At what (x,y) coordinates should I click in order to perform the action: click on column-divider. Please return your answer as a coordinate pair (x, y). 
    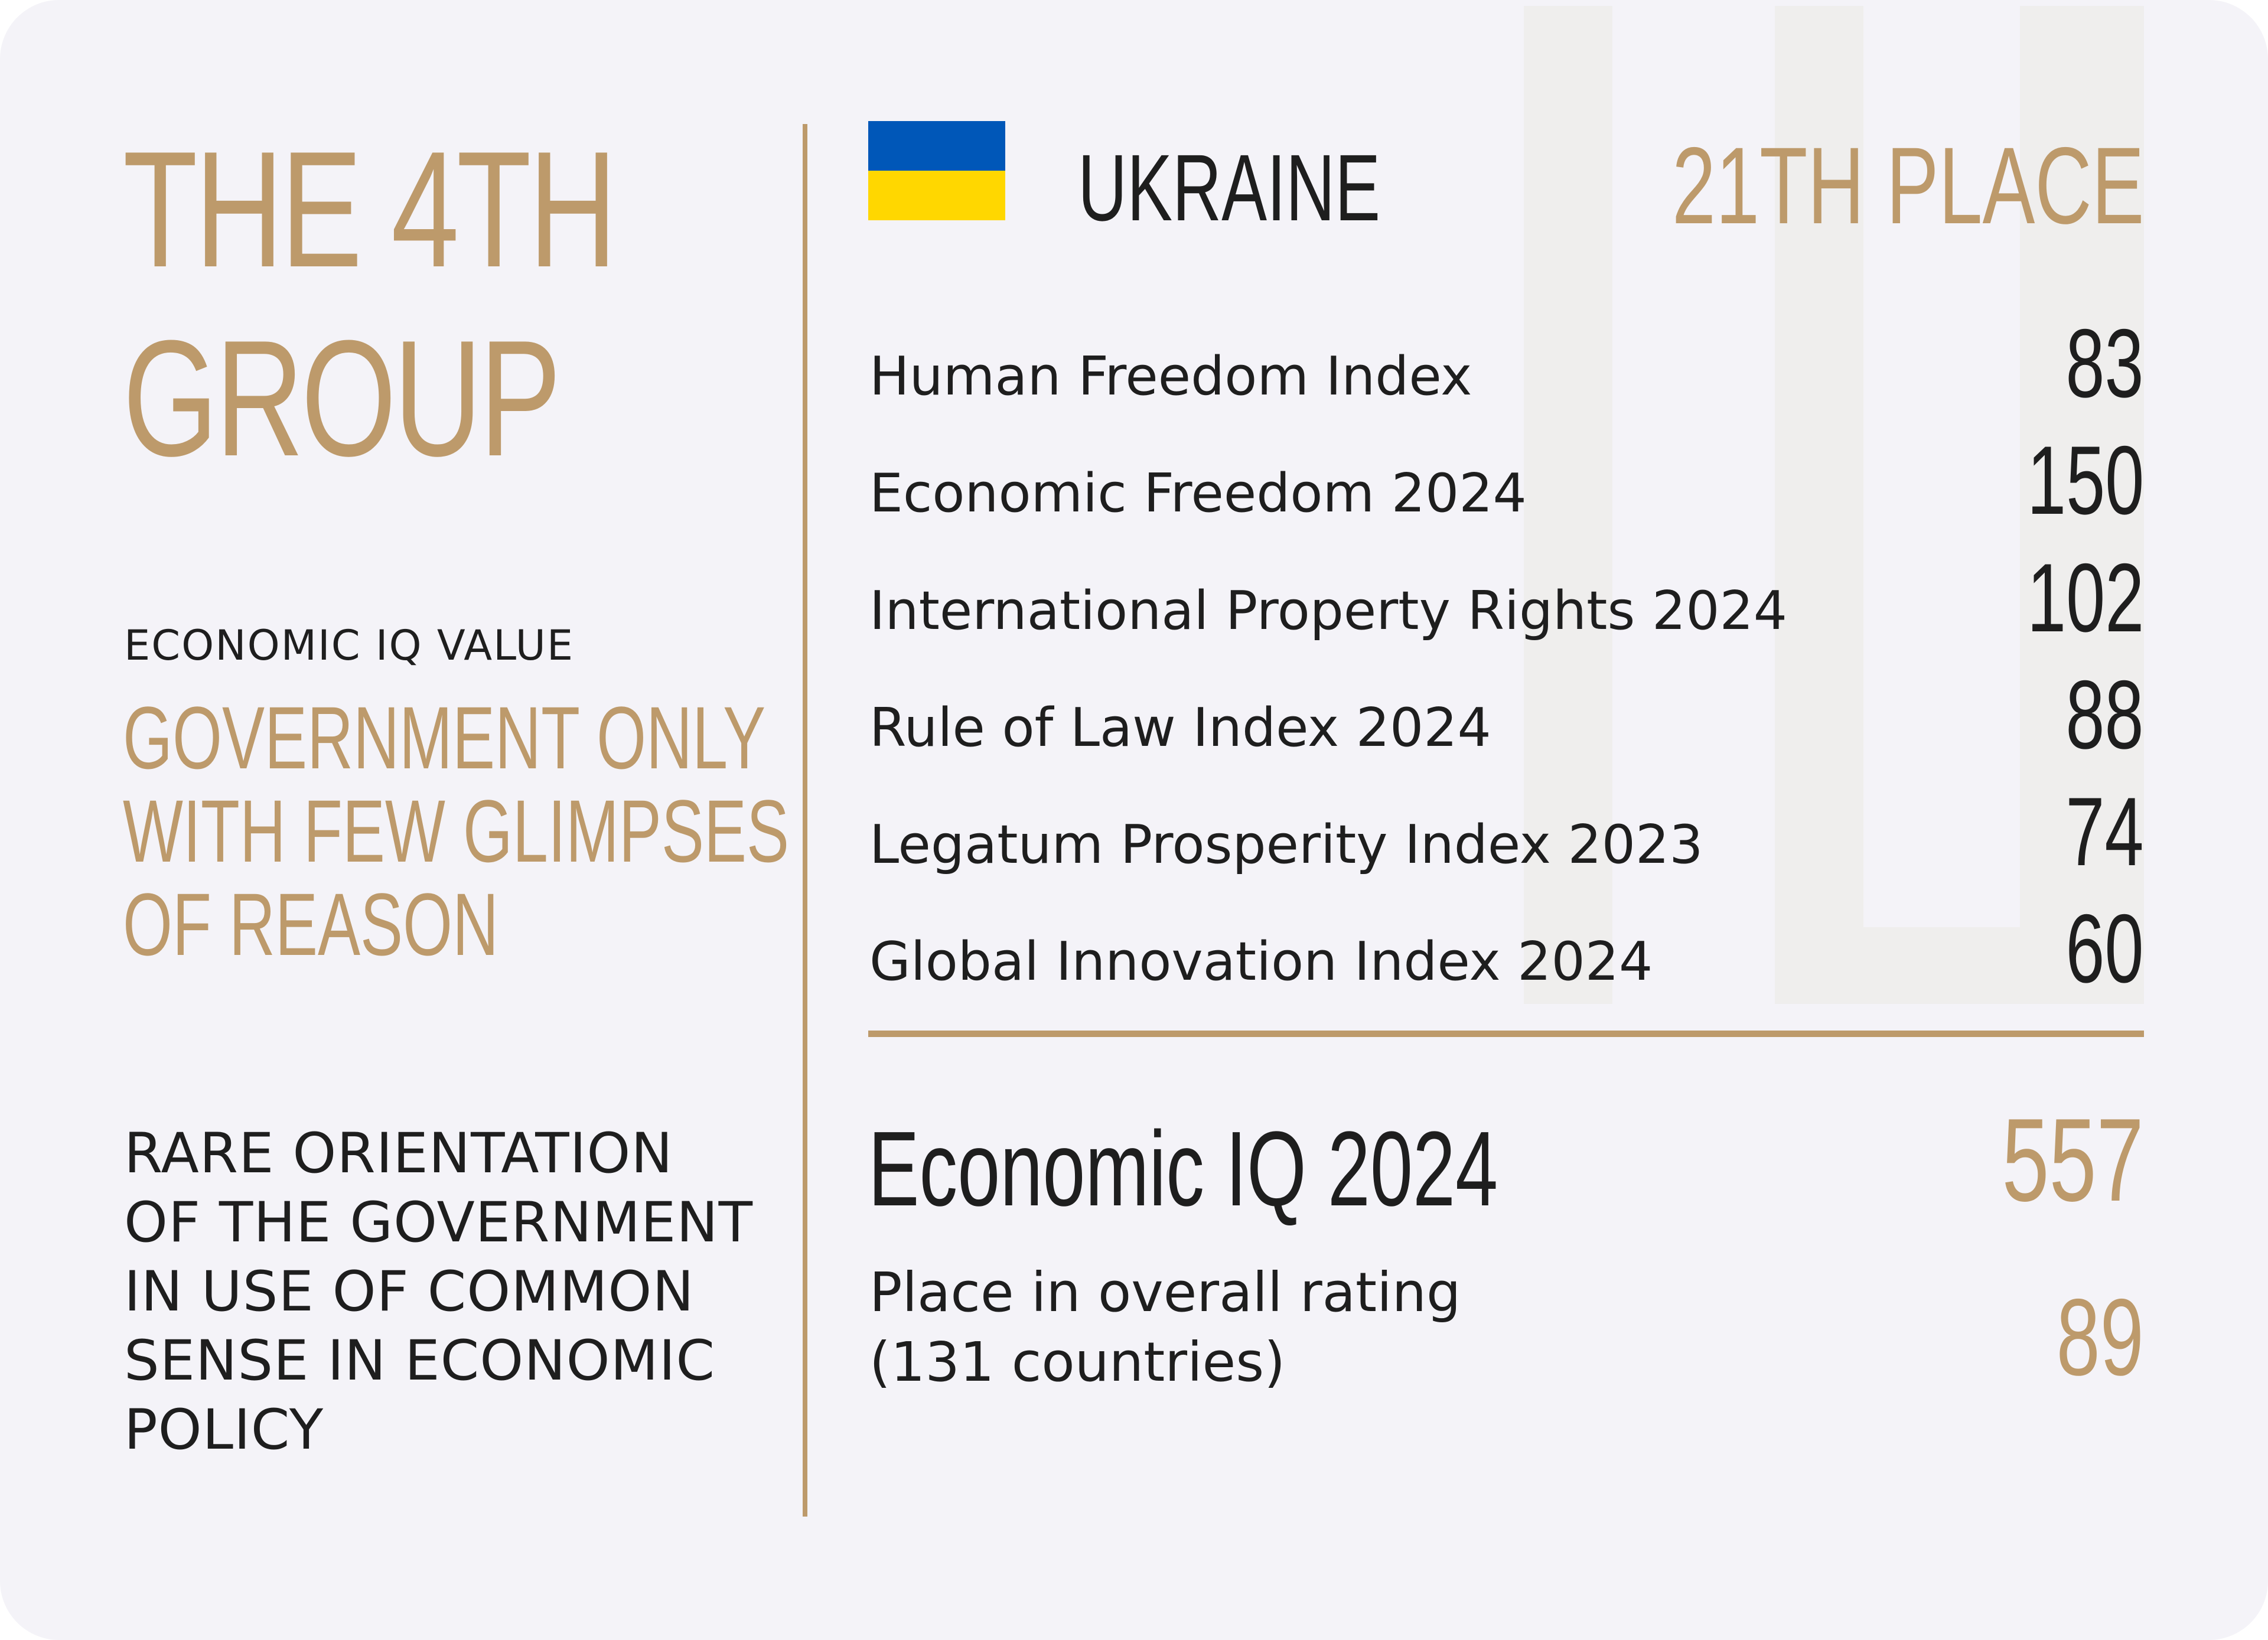
    Looking at the image, I should click on (805, 820).